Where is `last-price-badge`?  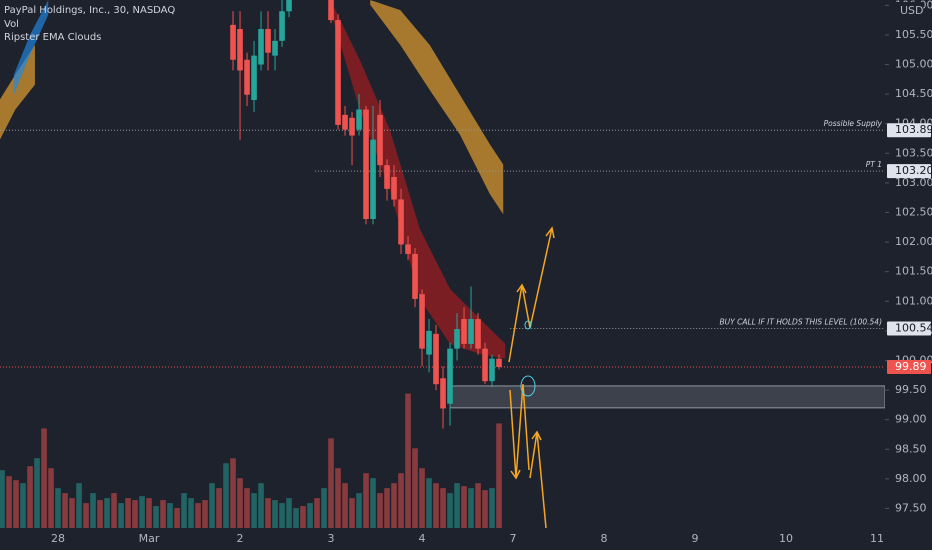
last-price-badge is located at coordinates (909, 366).